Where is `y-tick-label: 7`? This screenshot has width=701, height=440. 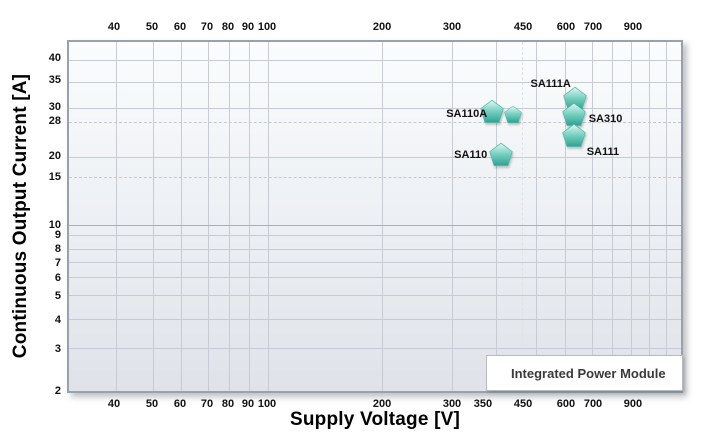
y-tick-label: 7 is located at coordinates (57, 262).